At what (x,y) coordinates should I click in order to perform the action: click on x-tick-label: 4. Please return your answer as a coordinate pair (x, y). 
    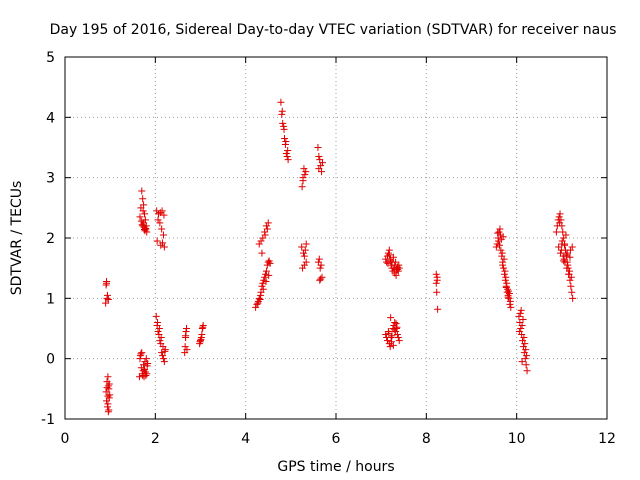
    Looking at the image, I should click on (245, 439).